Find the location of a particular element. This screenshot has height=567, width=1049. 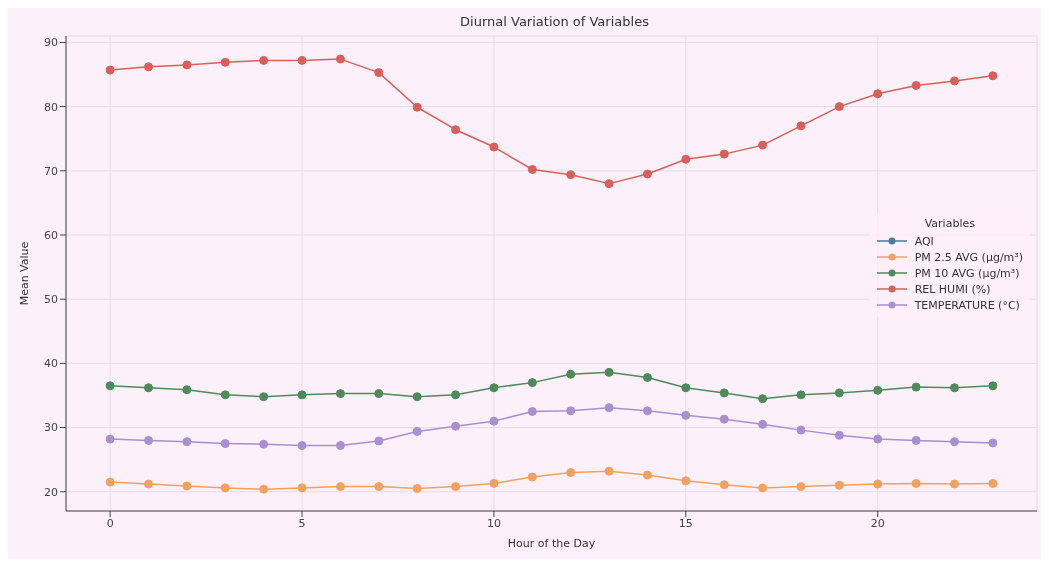

y-tick-label: 60 is located at coordinates (51, 235).